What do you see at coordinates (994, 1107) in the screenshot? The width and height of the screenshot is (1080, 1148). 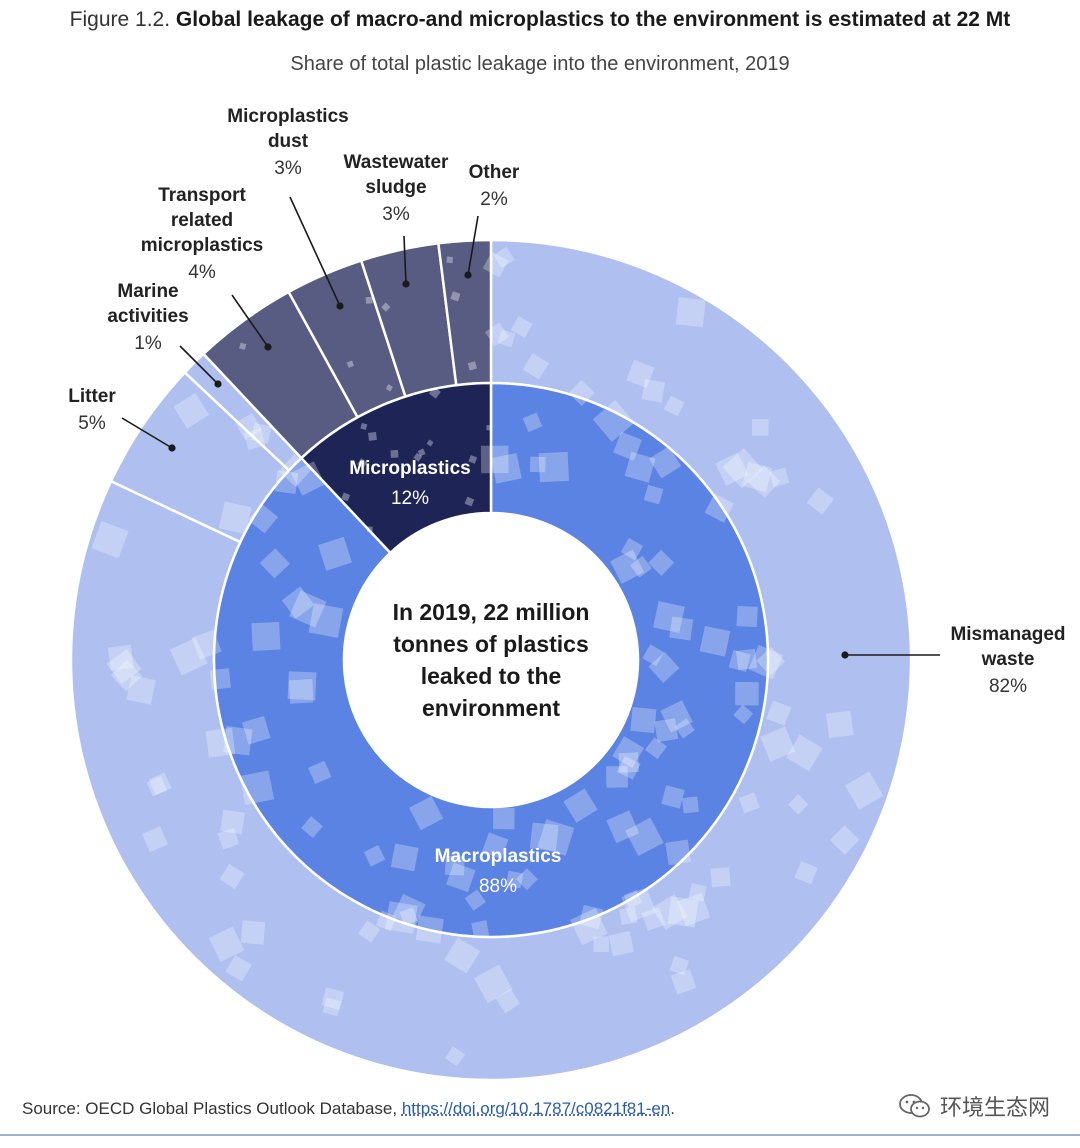 I see `watermark-text: 环境生态网` at bounding box center [994, 1107].